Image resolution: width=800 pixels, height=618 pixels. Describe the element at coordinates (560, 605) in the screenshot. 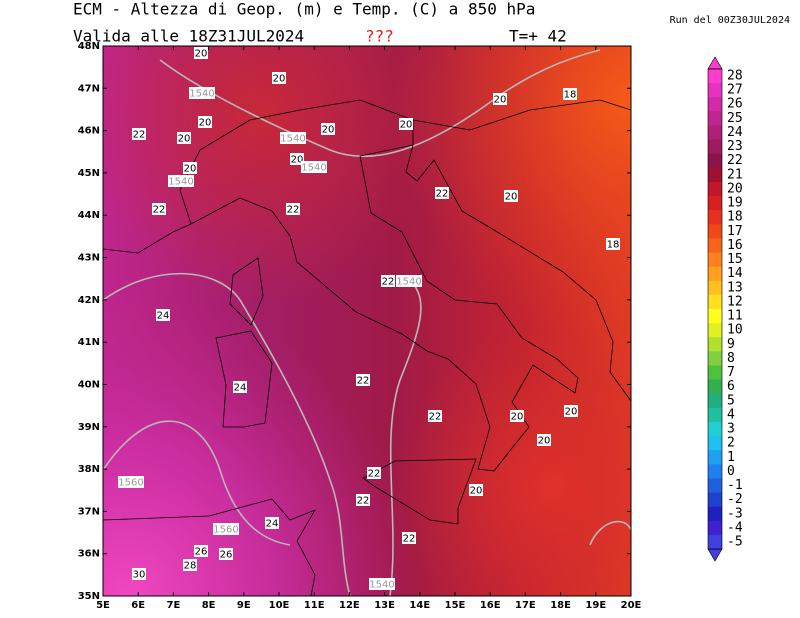

I see `lon-label: 18E` at that location.